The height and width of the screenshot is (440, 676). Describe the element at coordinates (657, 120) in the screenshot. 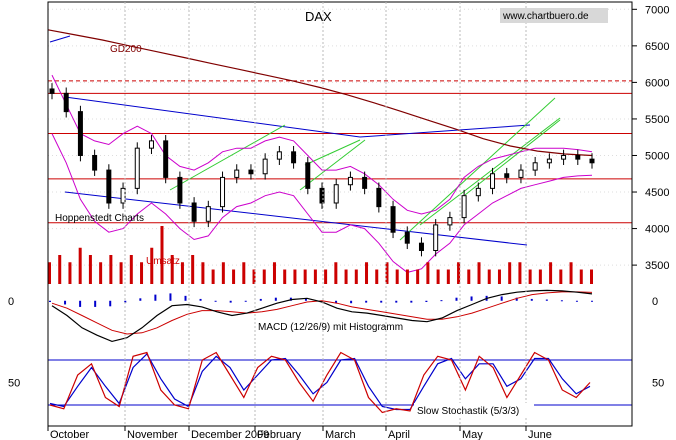

I see `price-tick-label: 5500` at that location.